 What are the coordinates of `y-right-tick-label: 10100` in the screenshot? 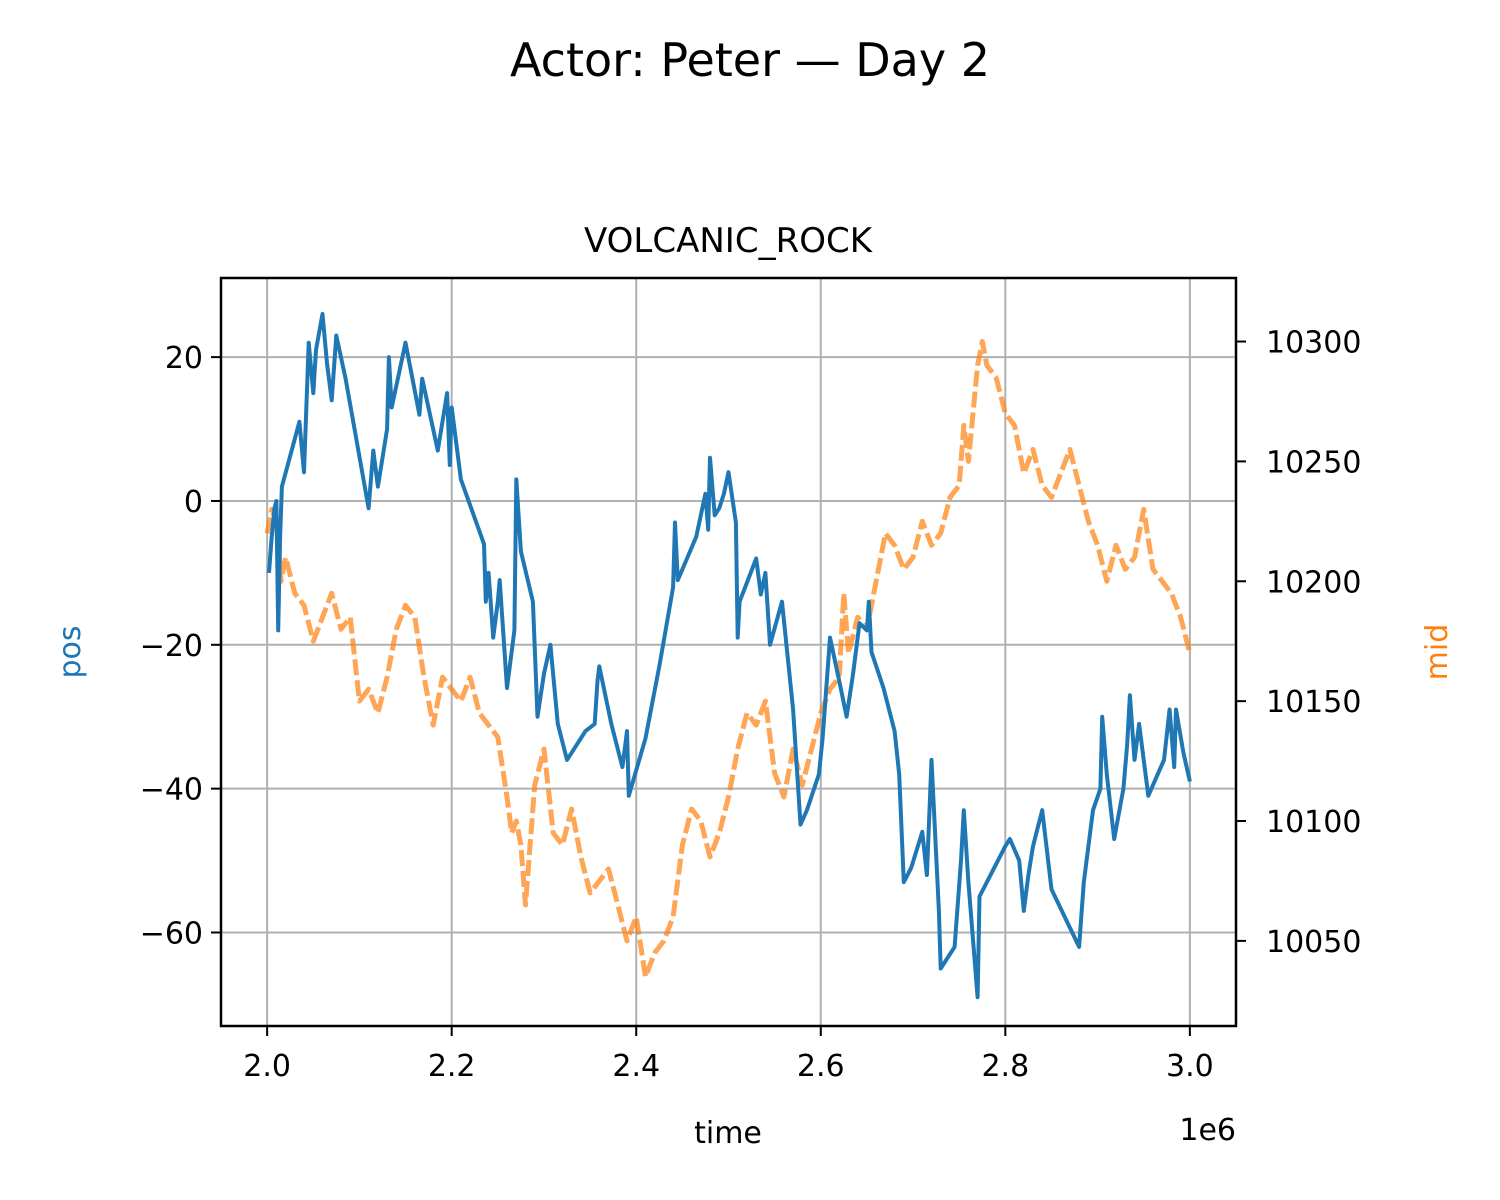 It's located at (1313, 822).